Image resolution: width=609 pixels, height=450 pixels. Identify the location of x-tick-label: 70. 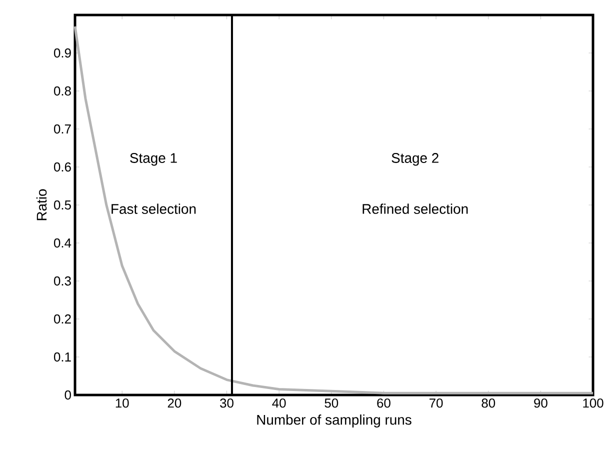
(436, 403).